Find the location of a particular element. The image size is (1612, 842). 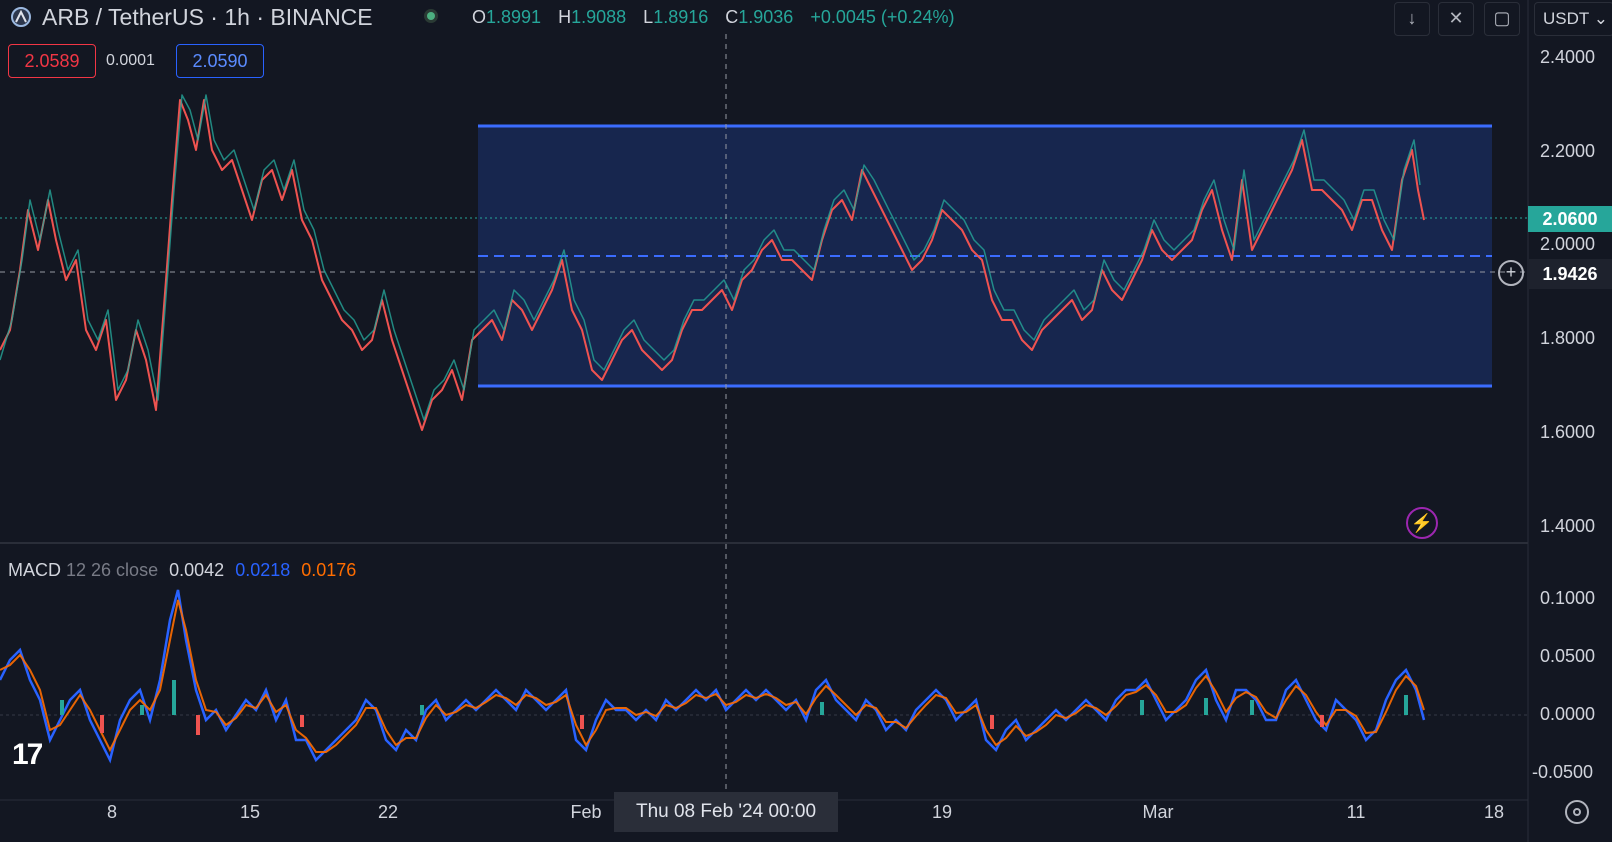

symbol-logo-icon is located at coordinates (21, 17).